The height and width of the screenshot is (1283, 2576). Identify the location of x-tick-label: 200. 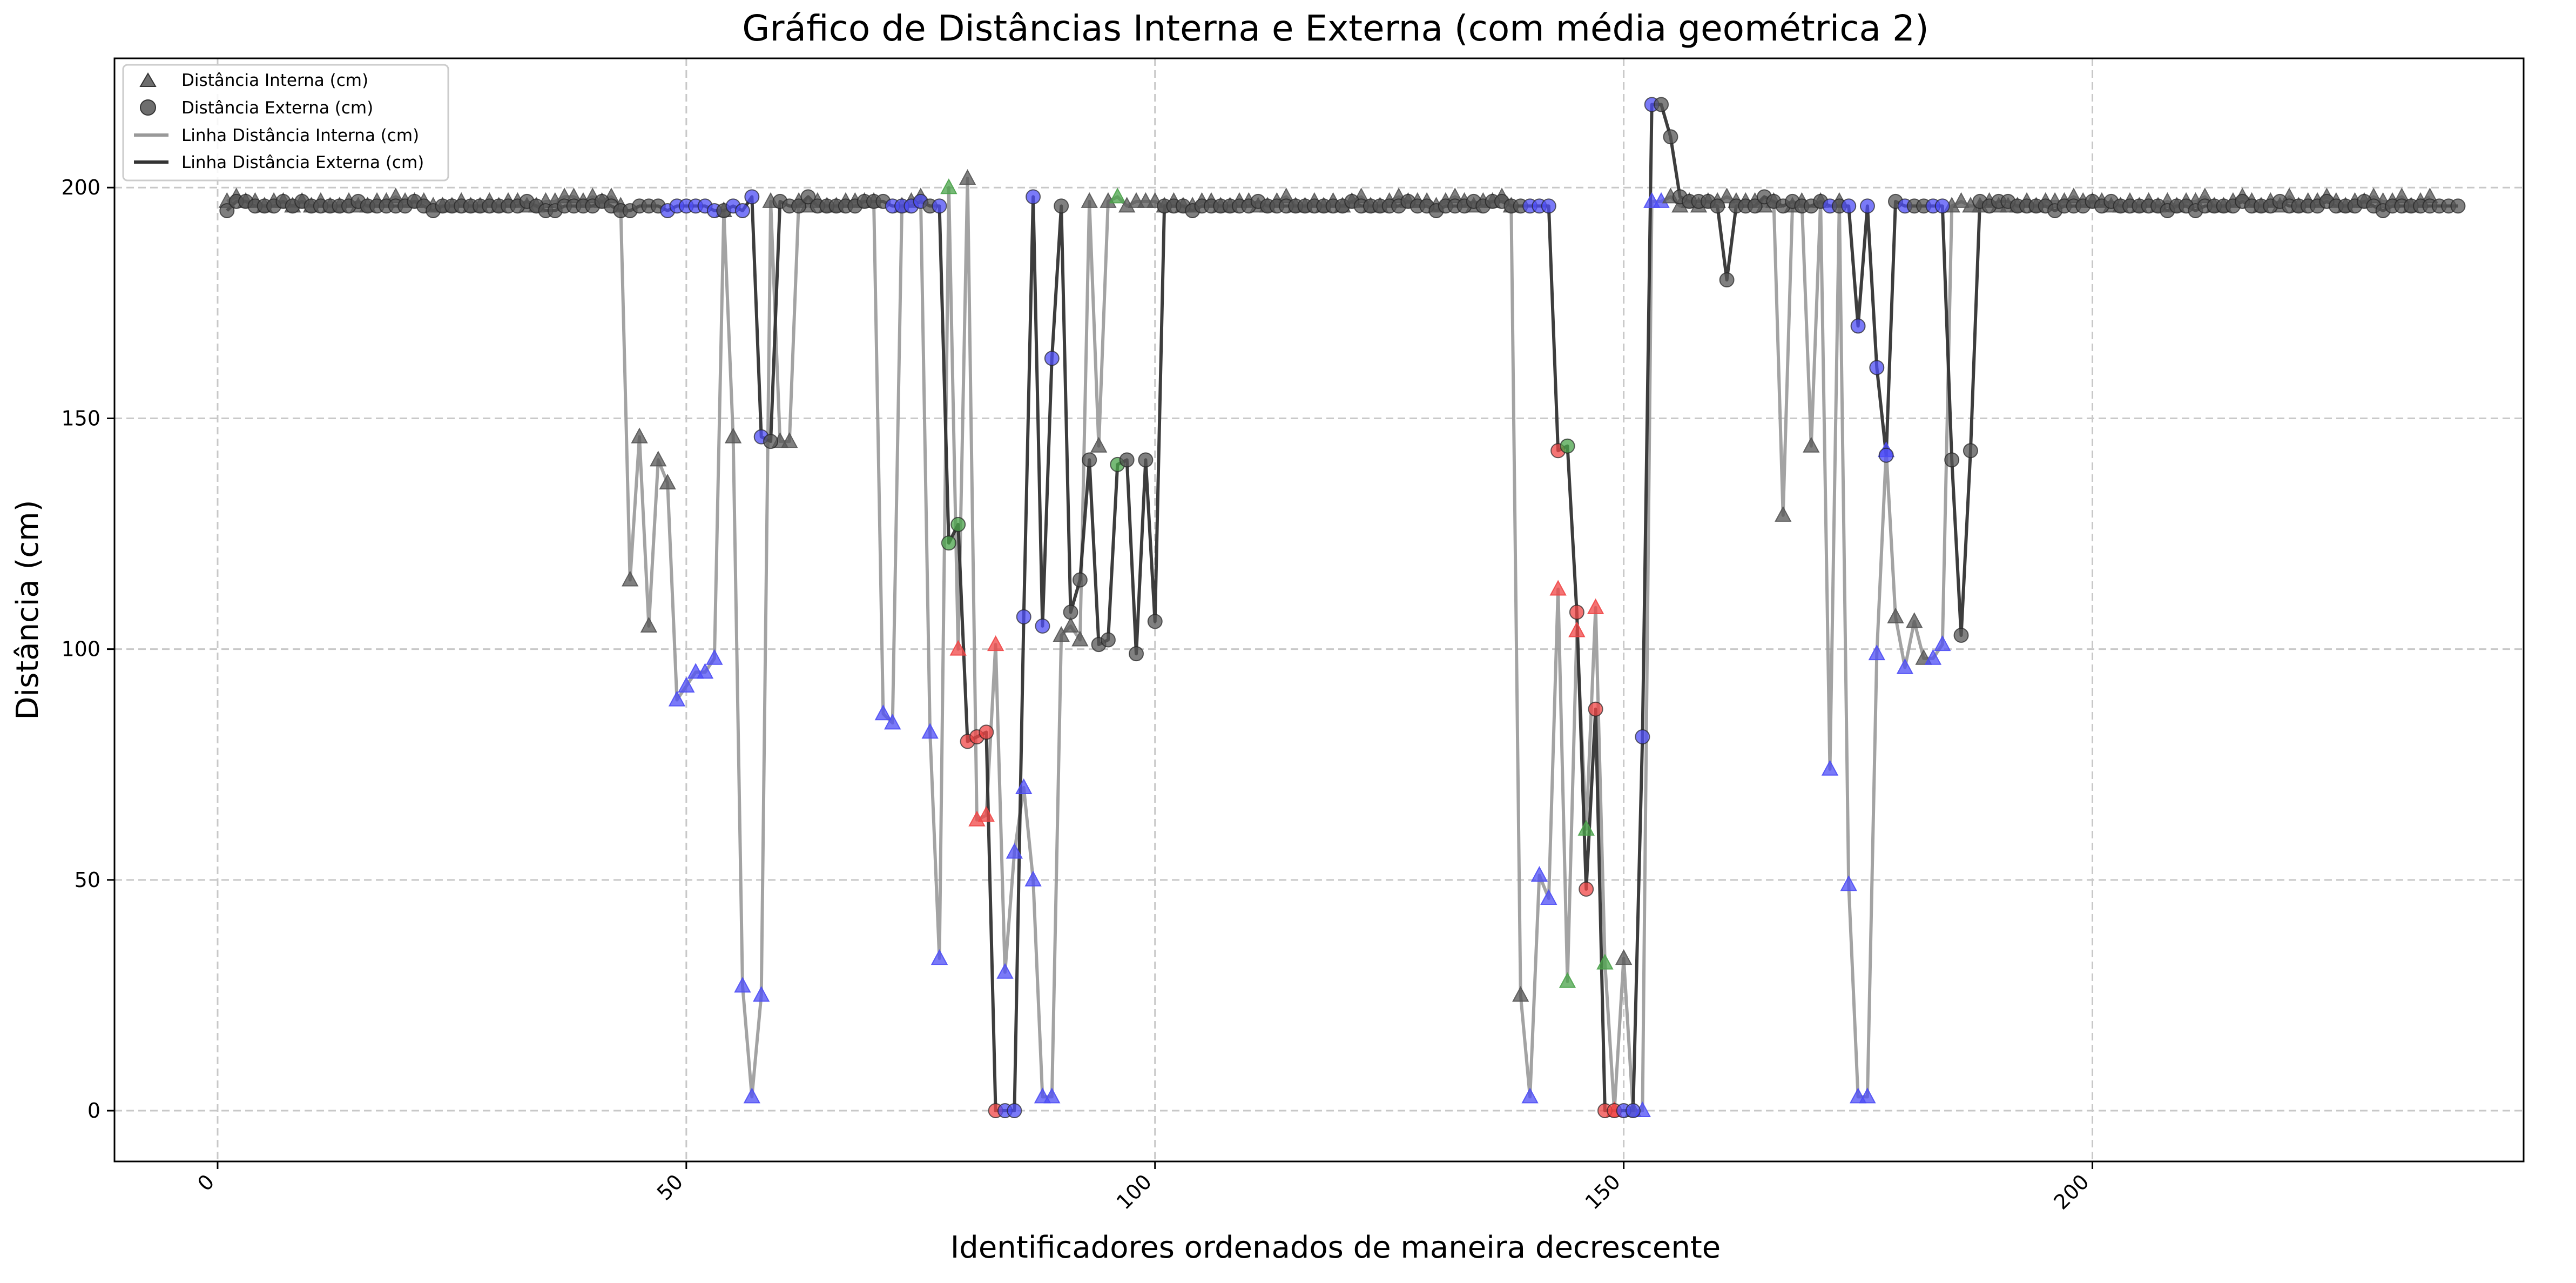
(2071, 1192).